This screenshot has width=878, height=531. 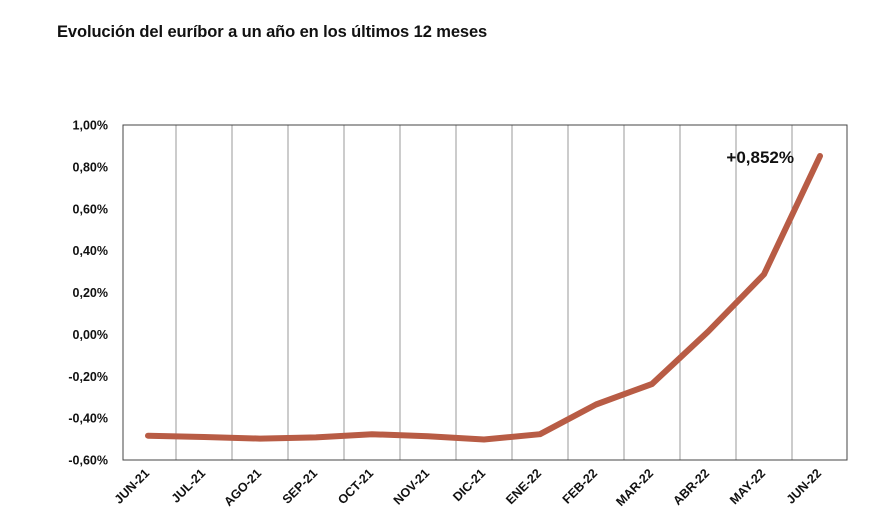 What do you see at coordinates (90, 126) in the screenshot?
I see `y-tick-label: 1,00%` at bounding box center [90, 126].